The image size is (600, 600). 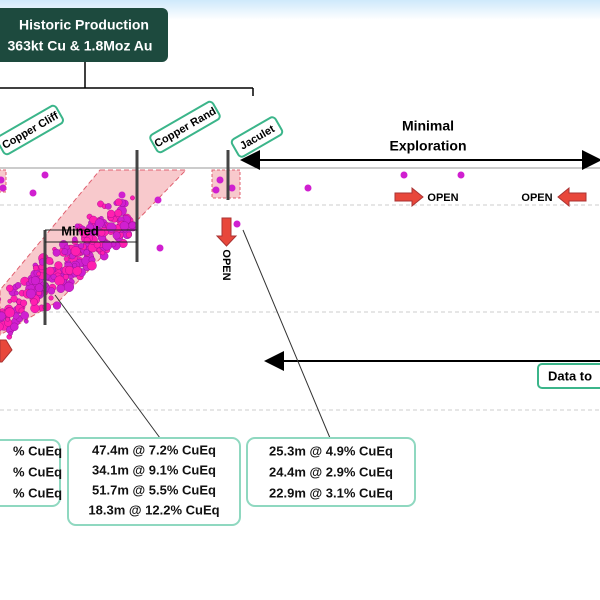 What do you see at coordinates (257, 137) in the screenshot?
I see `deposit-tag: Jaculet` at bounding box center [257, 137].